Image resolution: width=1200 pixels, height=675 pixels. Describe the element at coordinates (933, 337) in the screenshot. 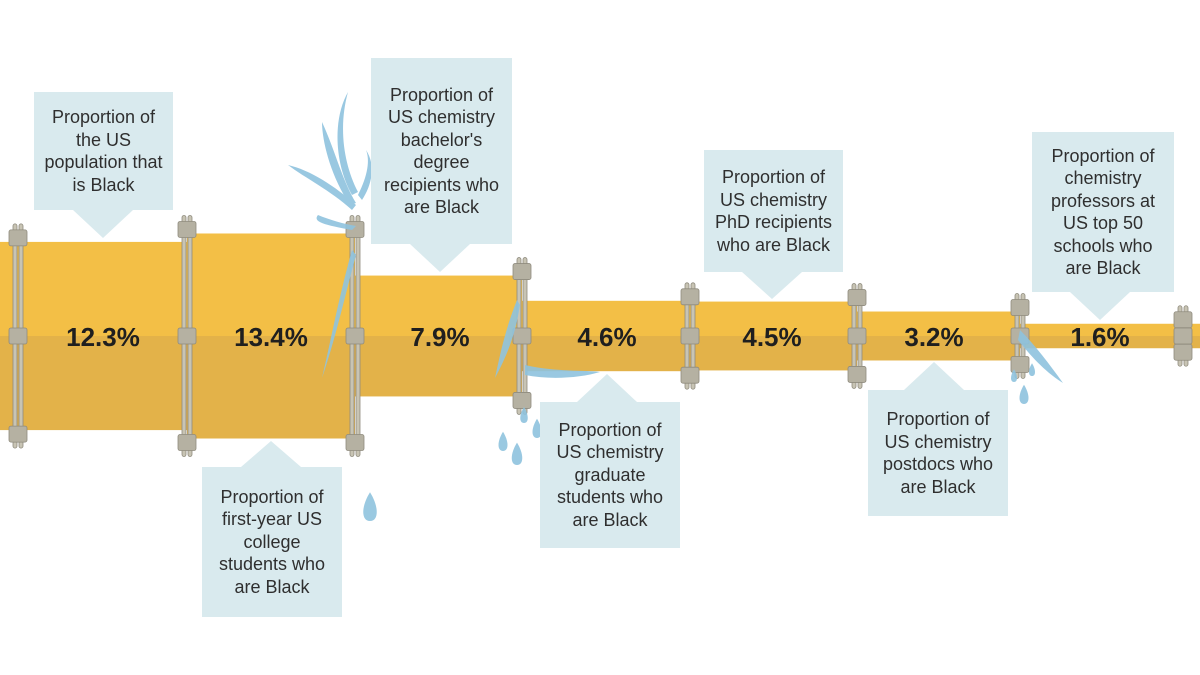

I see `data-label: 3.2%` at that location.